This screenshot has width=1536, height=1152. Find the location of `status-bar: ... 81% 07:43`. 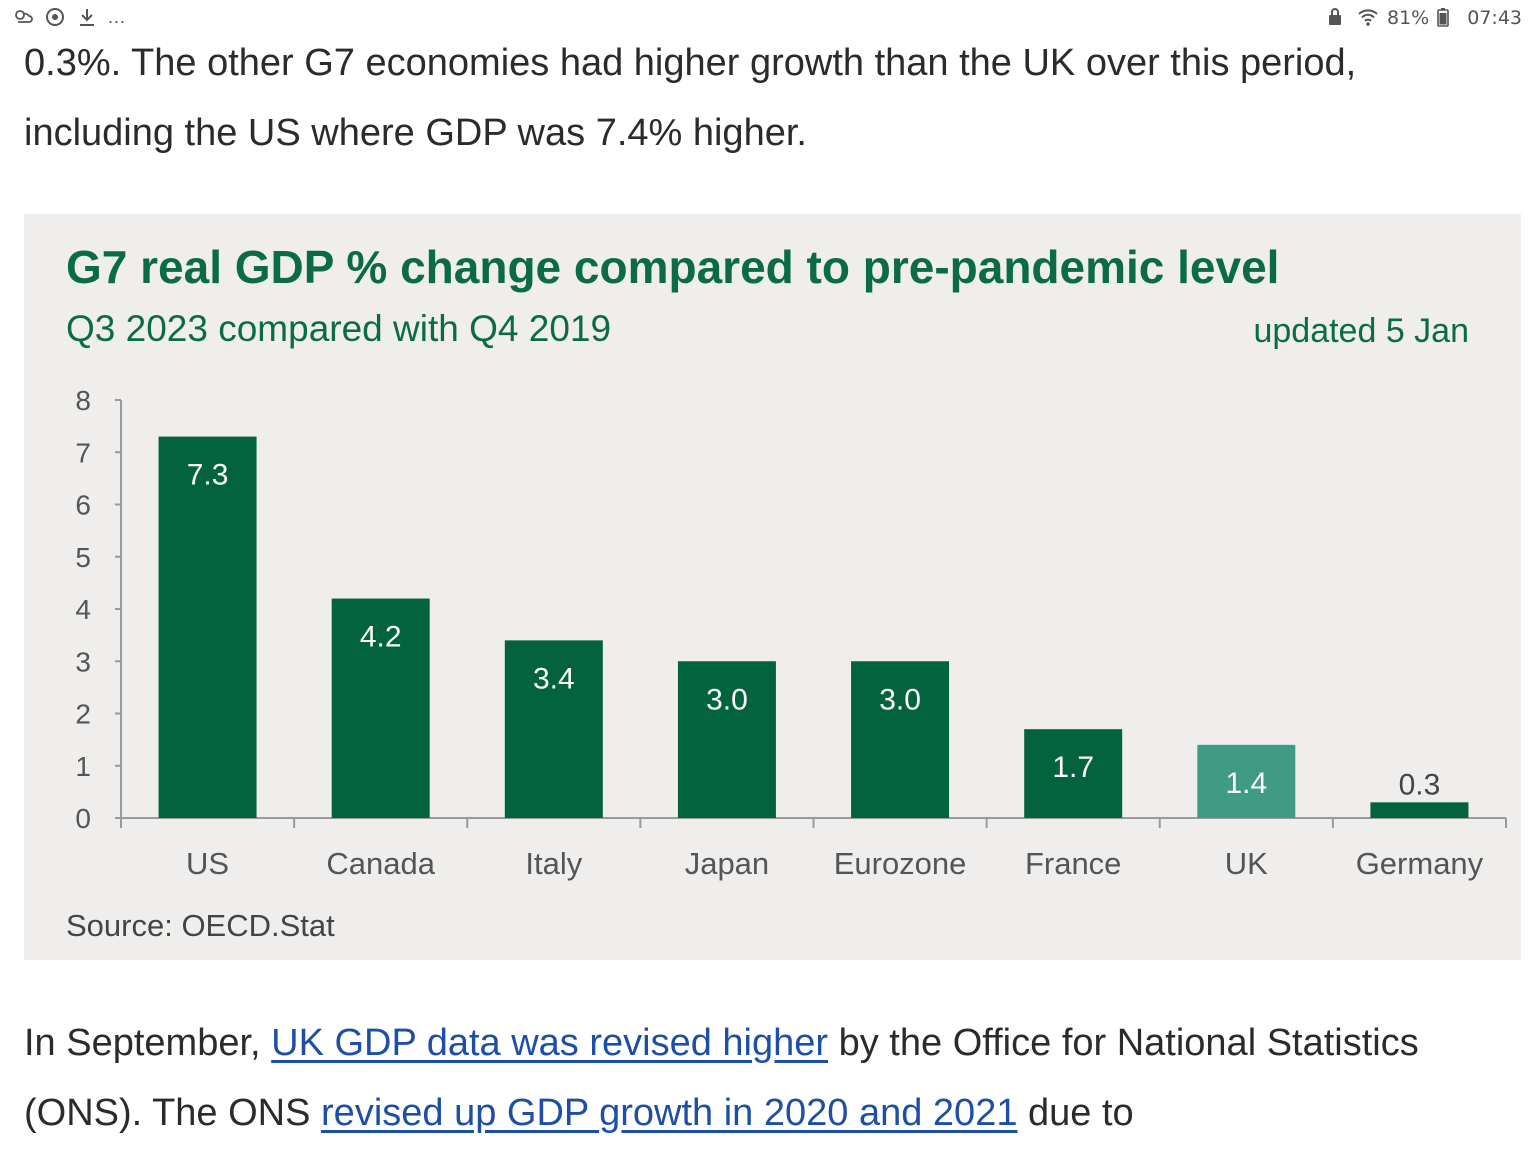

status-bar: ... 81% 07:43 is located at coordinates (768, 18).